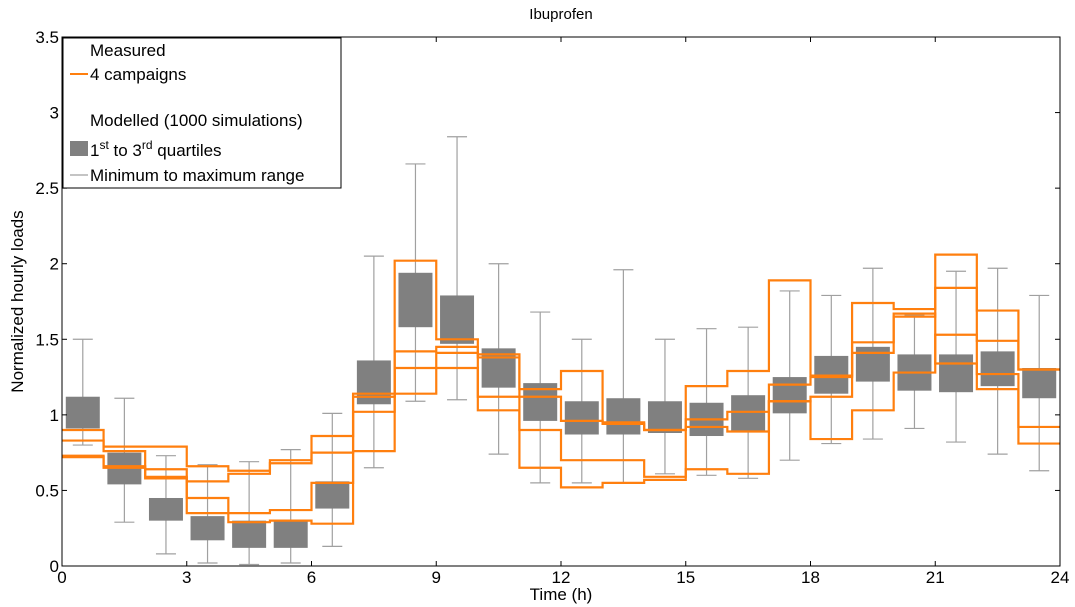 This screenshot has height=607, width=1075. What do you see at coordinates (61, 577) in the screenshot?
I see `x-tick-label: 0` at bounding box center [61, 577].